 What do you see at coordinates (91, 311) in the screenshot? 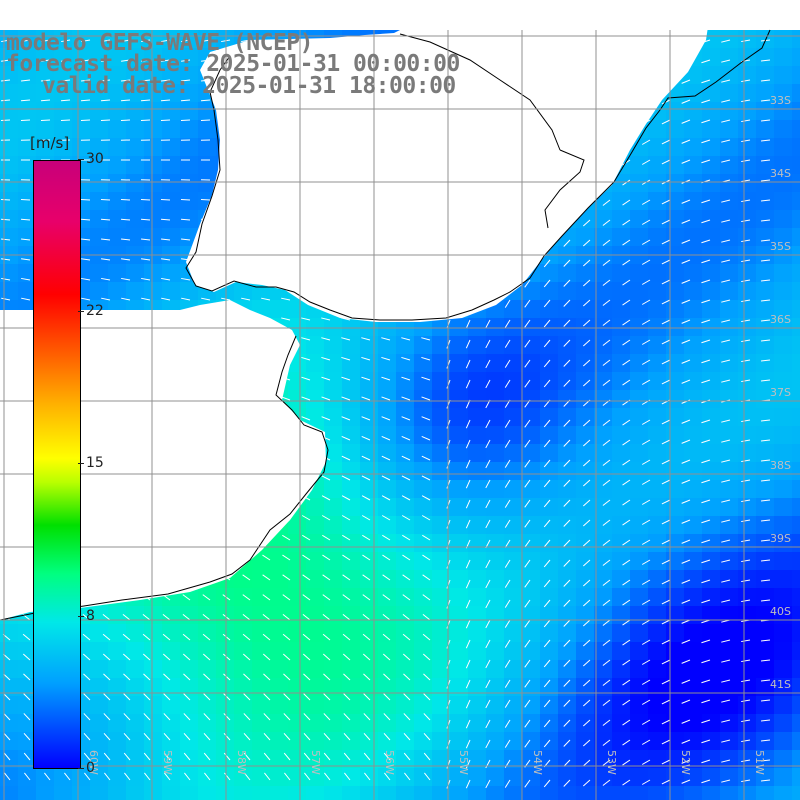
I see `colorbar-tick-label: 22` at bounding box center [91, 311].